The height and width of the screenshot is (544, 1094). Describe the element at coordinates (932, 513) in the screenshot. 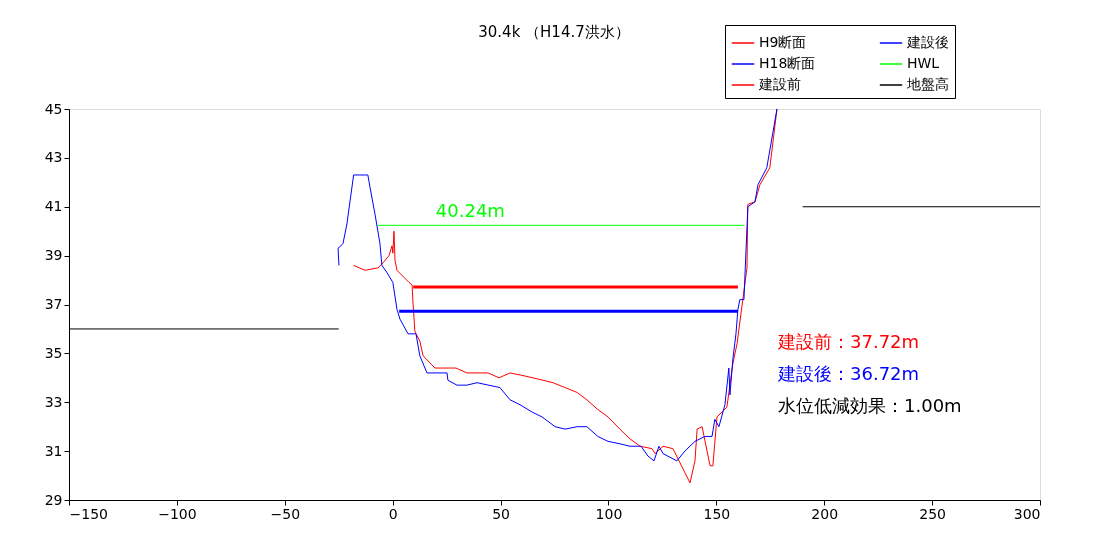

I see `x-tick-label: 250` at that location.